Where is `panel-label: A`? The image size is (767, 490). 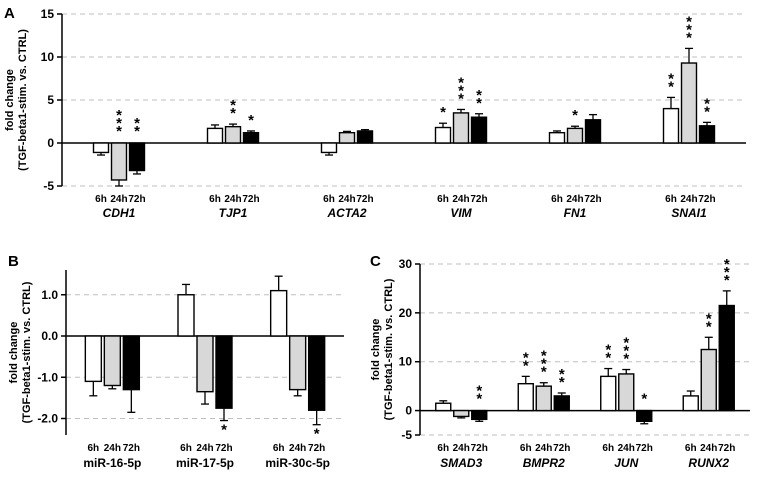
panel-label: A is located at coordinates (9, 13).